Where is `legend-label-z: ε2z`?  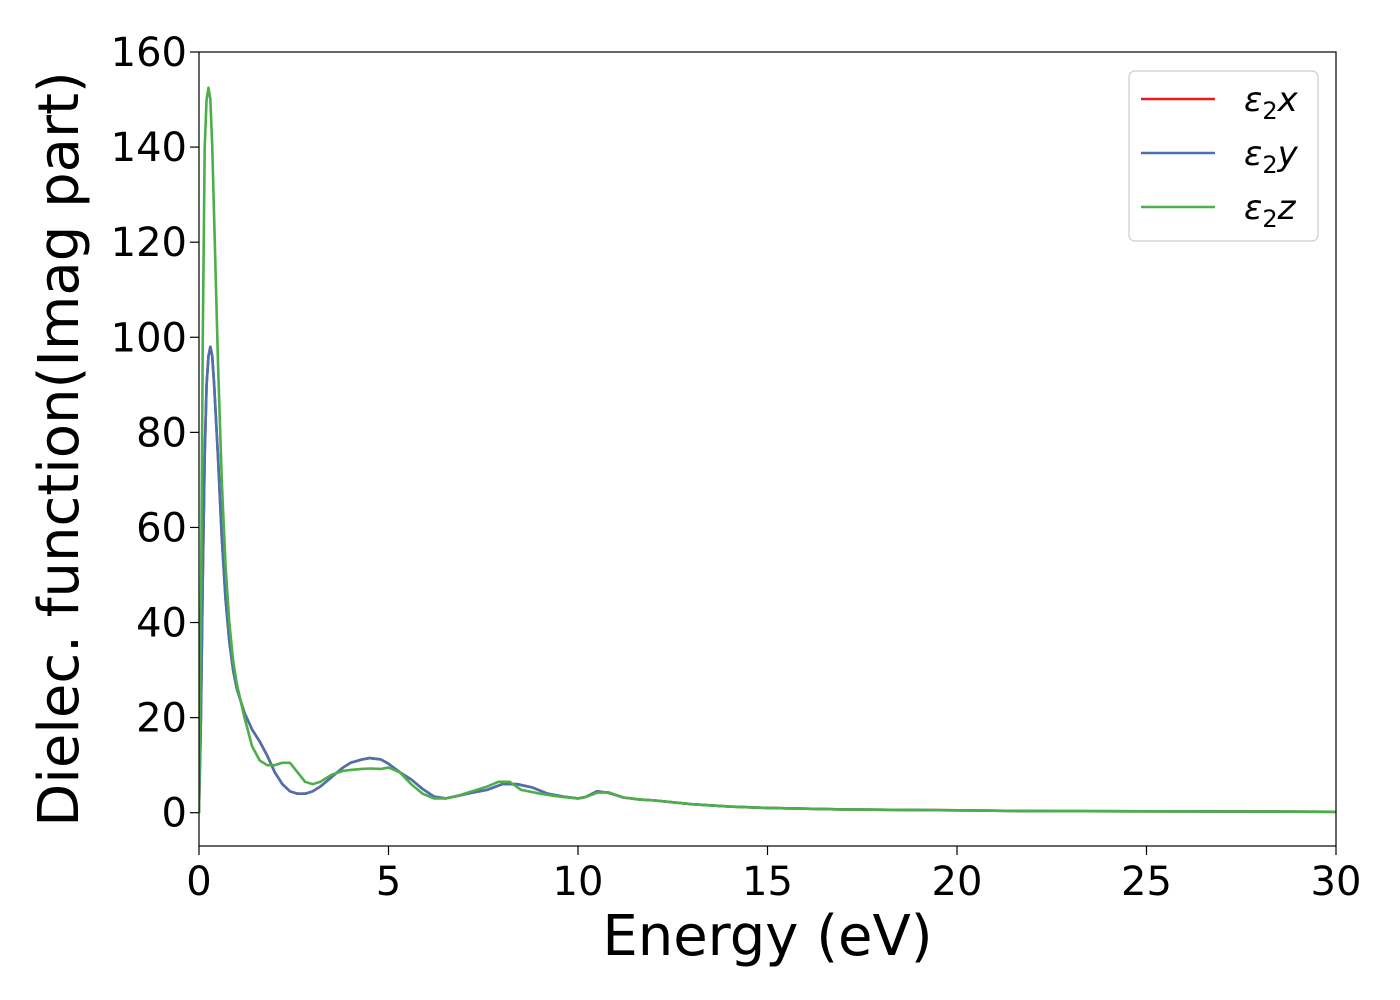
legend-label-z: ε2z is located at coordinates (1270, 210).